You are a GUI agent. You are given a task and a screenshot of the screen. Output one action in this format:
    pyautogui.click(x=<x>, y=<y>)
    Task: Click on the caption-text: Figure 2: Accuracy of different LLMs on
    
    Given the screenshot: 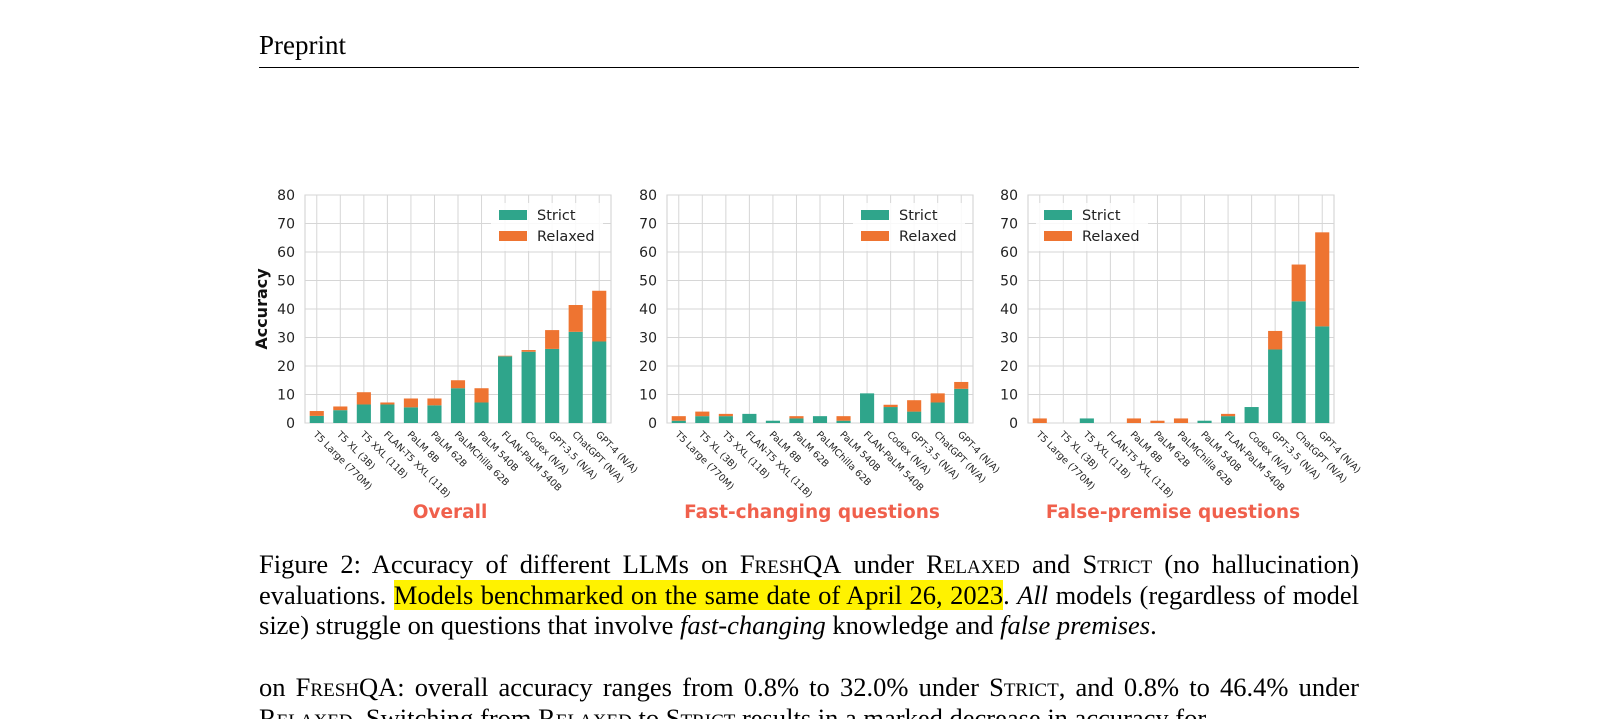 What is the action you would take?
    pyautogui.click(x=499, y=564)
    